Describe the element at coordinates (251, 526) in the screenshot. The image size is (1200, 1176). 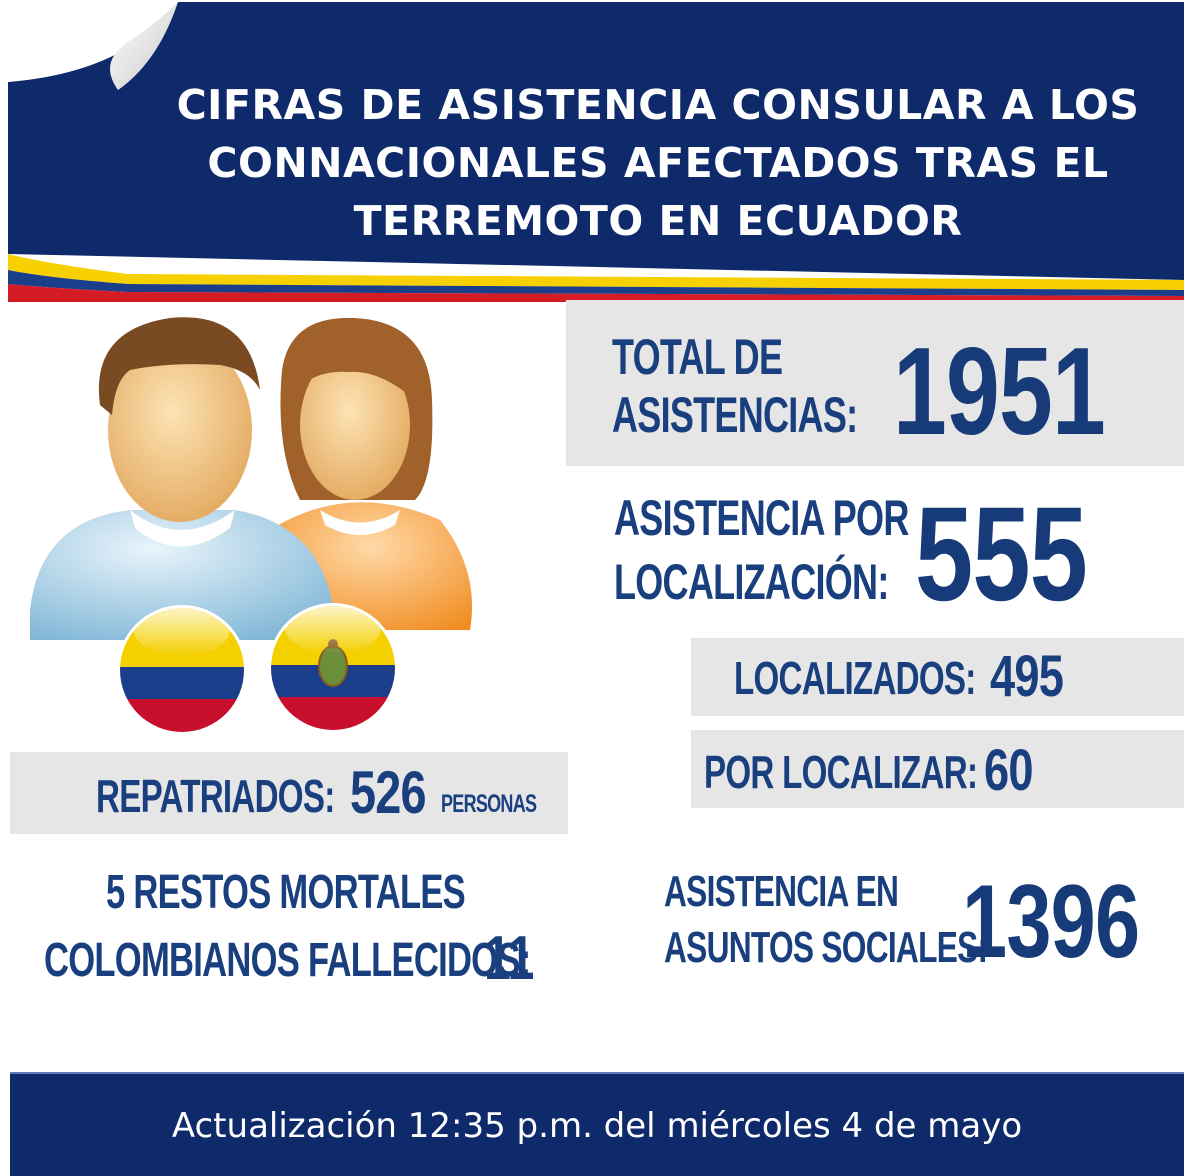
I see `people-icon` at that location.